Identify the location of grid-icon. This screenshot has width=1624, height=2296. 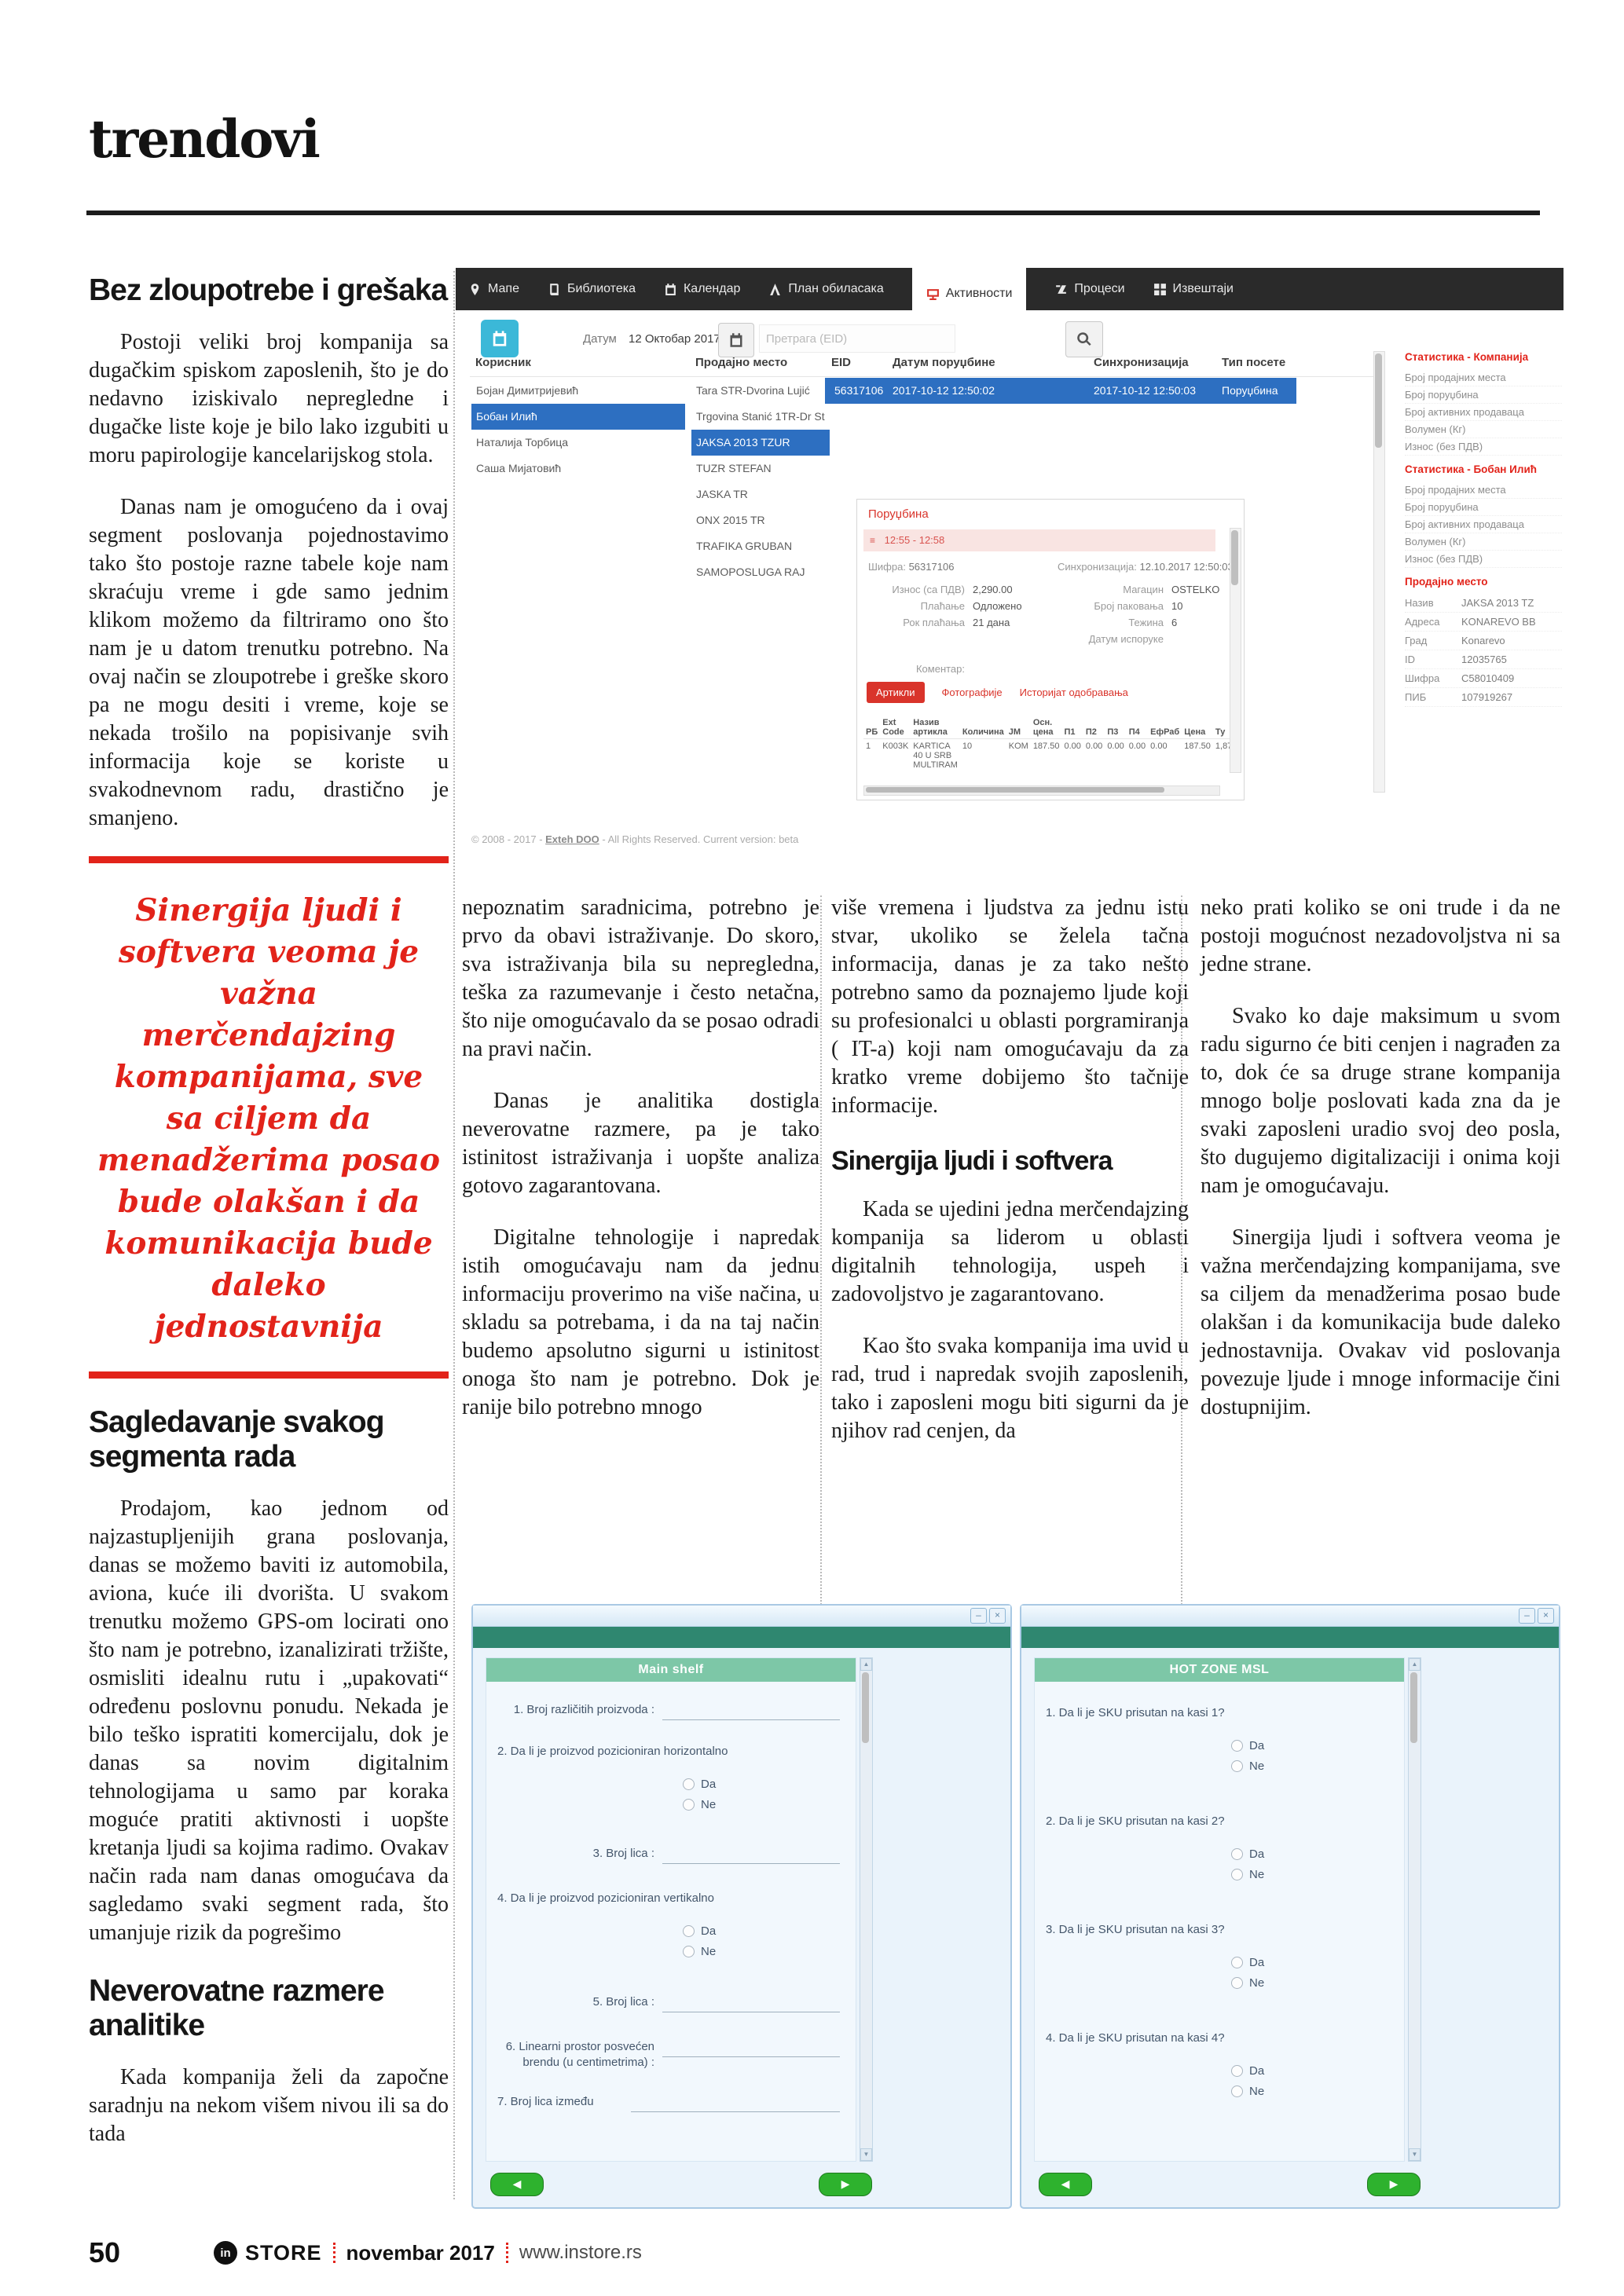
(1159, 289).